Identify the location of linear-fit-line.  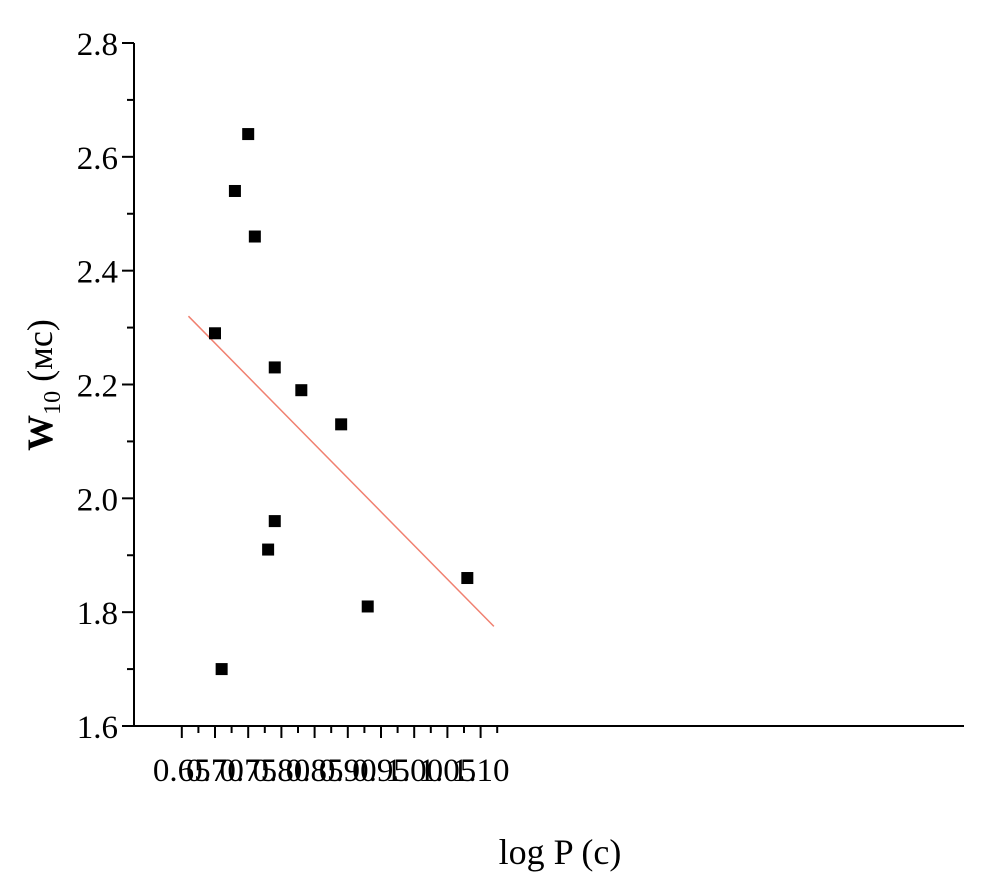
(341, 471).